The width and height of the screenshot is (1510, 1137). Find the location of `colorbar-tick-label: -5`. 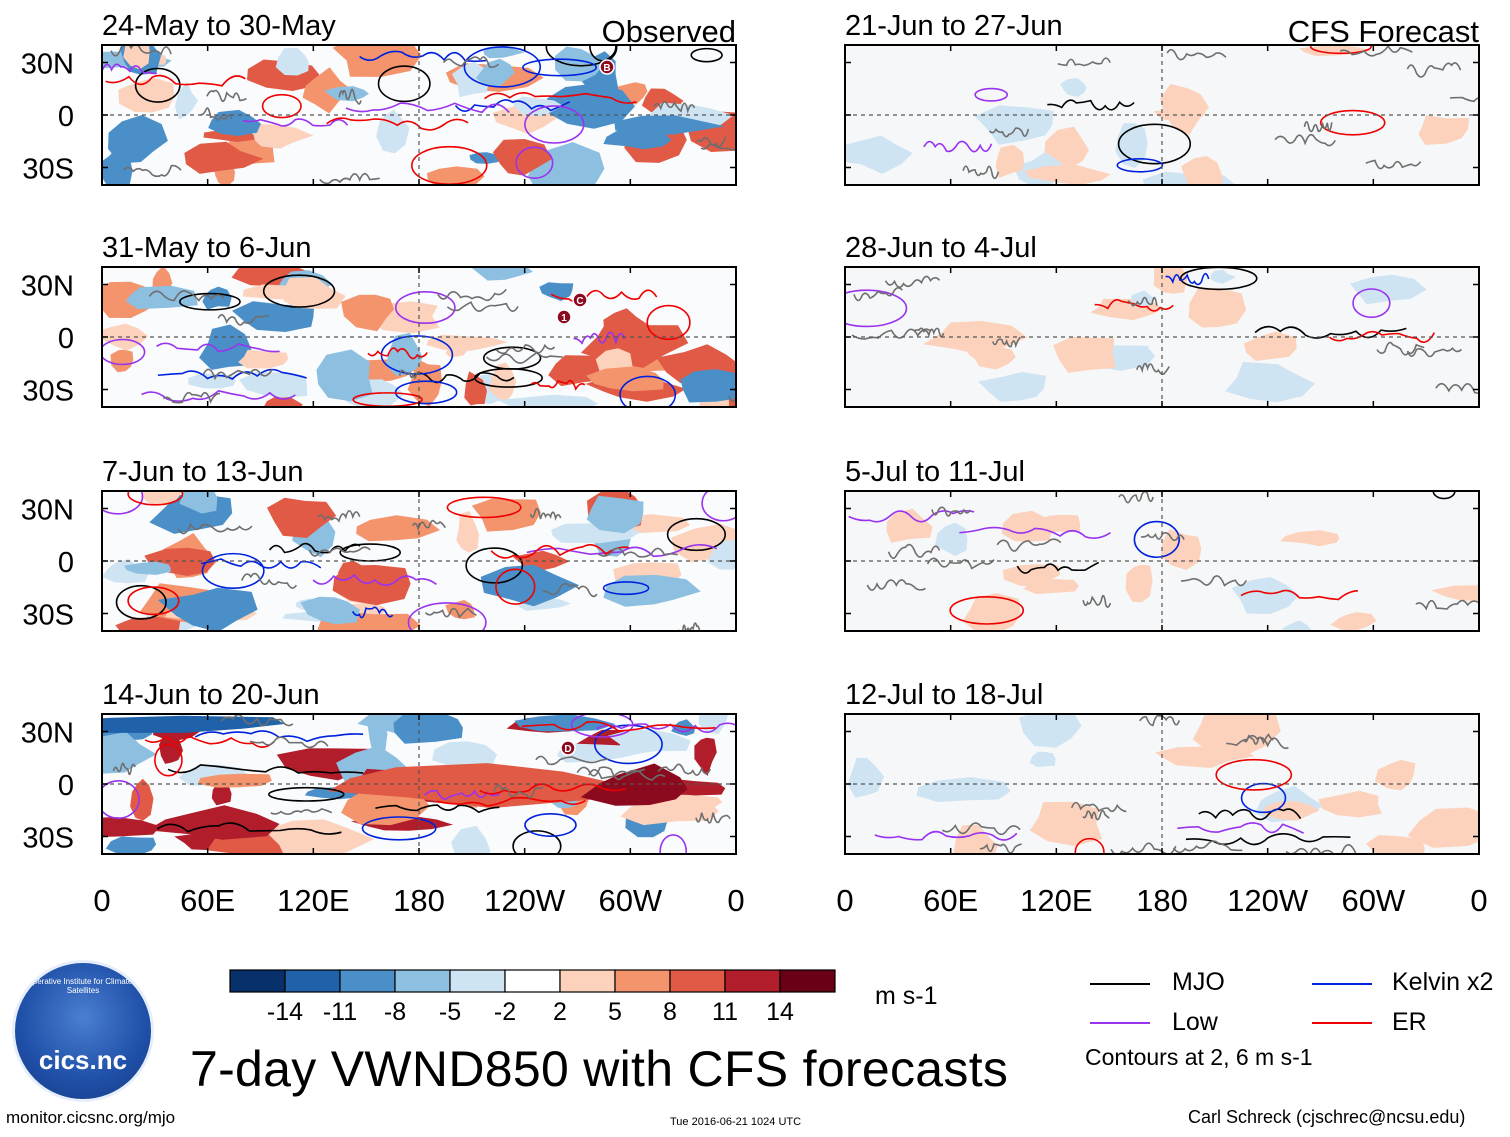

colorbar-tick-label: -5 is located at coordinates (450, 1012).